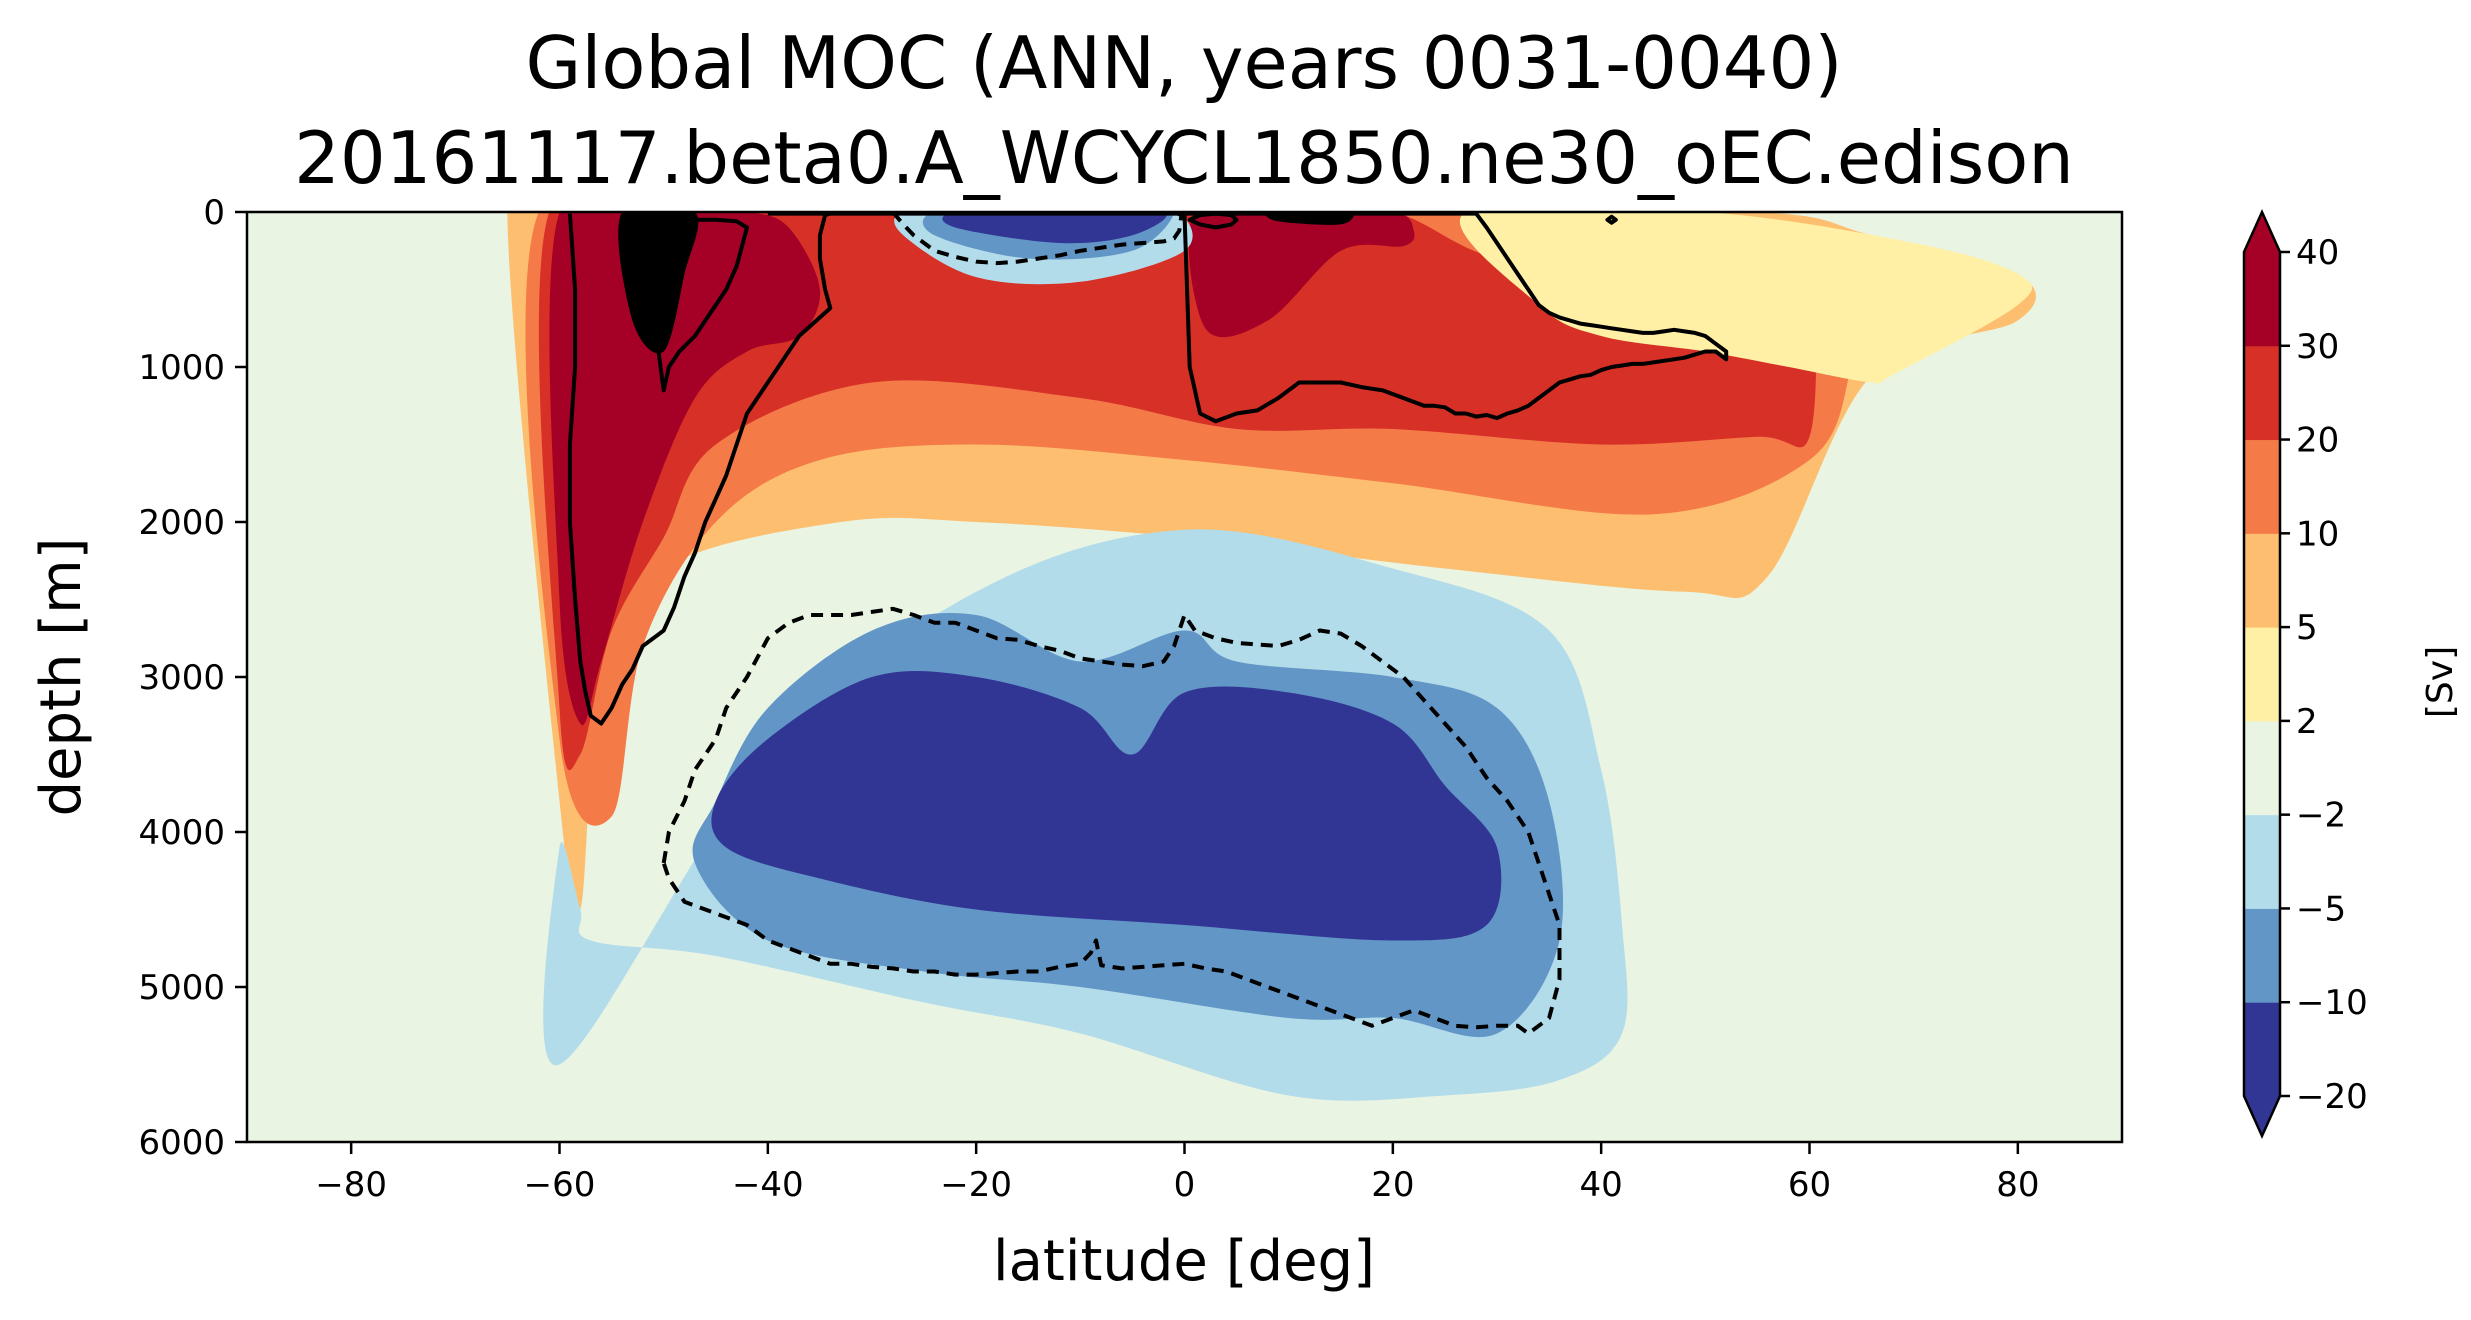 The width and height of the screenshot is (2471, 1320). What do you see at coordinates (1106, 806) in the screenshot?
I see `abyssal-cell-region` at bounding box center [1106, 806].